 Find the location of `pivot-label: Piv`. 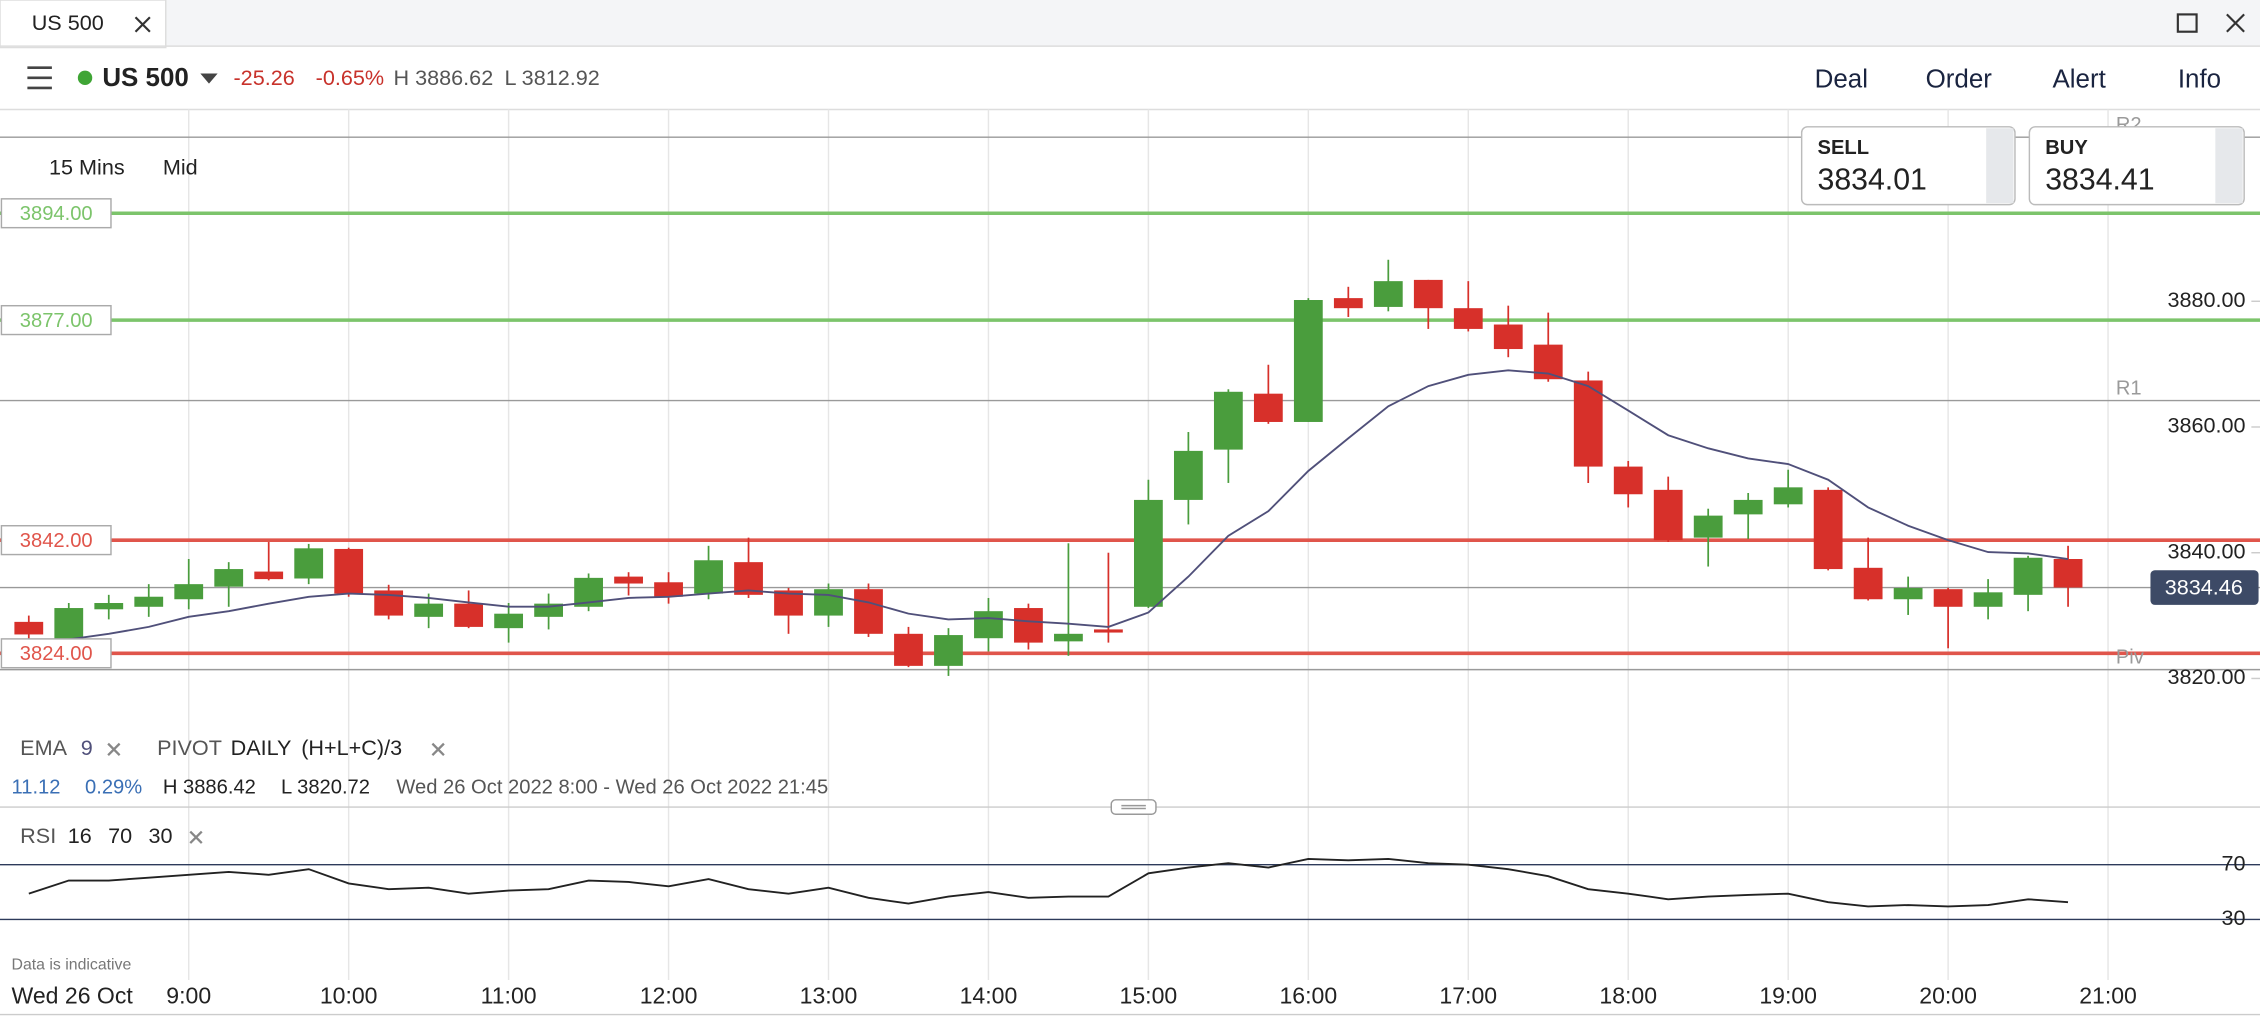

pivot-label: Piv is located at coordinates (2130, 657).